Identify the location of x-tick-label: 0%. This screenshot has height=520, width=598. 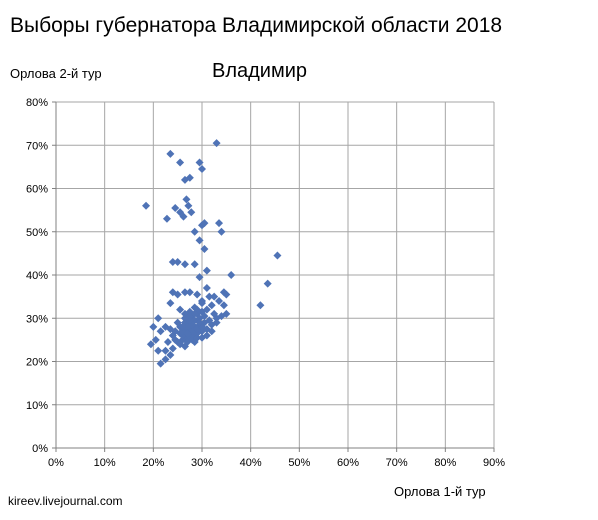
(56, 463).